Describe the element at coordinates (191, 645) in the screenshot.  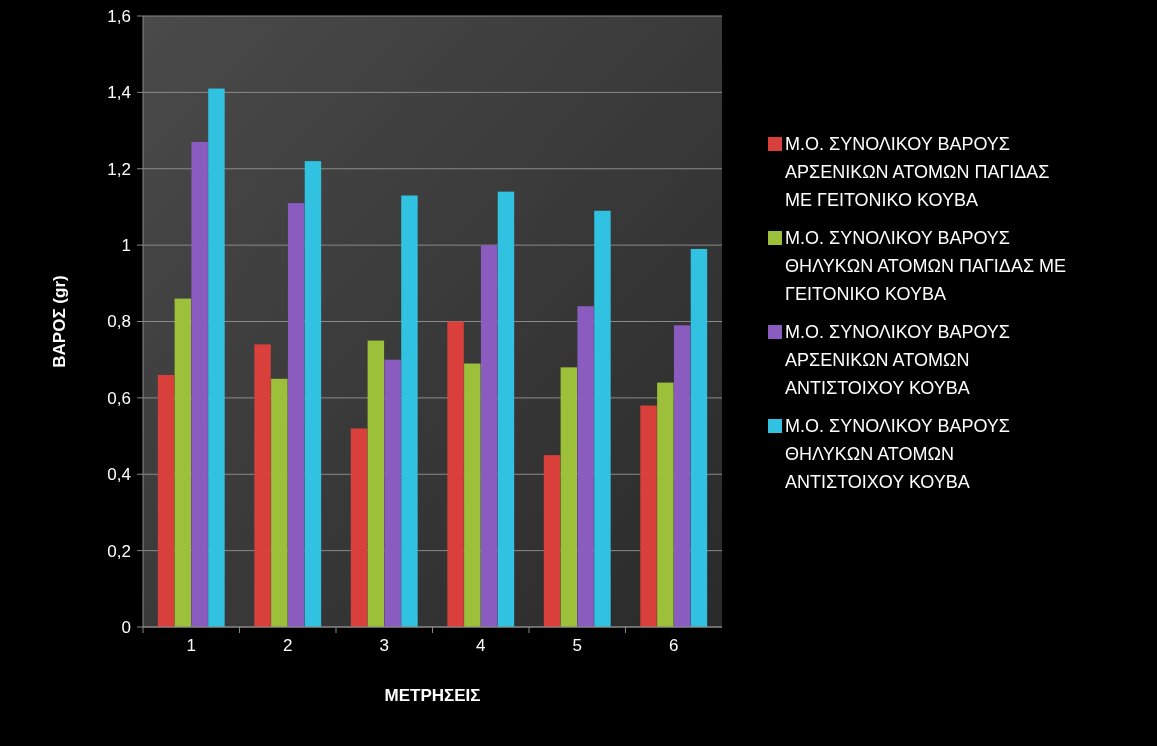
I see `x-tick-label: 1` at that location.